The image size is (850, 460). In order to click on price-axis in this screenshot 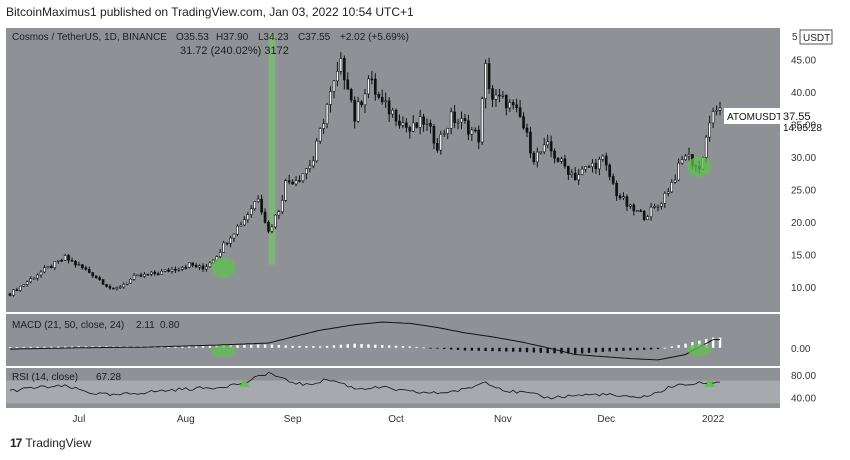, I will do `click(811, 218)`.